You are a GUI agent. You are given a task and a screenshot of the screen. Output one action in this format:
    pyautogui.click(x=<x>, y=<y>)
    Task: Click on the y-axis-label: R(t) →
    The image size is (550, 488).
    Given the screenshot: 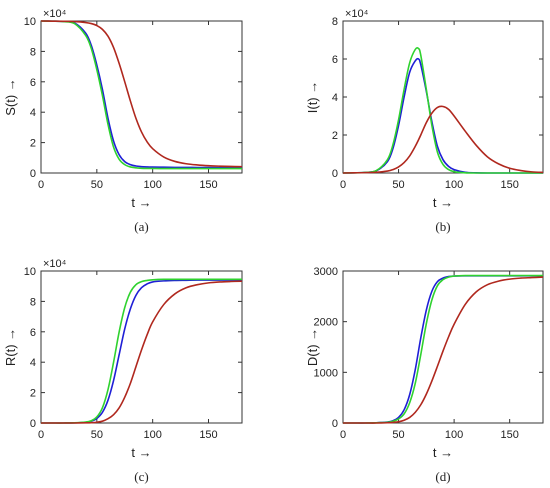 What is the action you would take?
    pyautogui.click(x=10, y=347)
    